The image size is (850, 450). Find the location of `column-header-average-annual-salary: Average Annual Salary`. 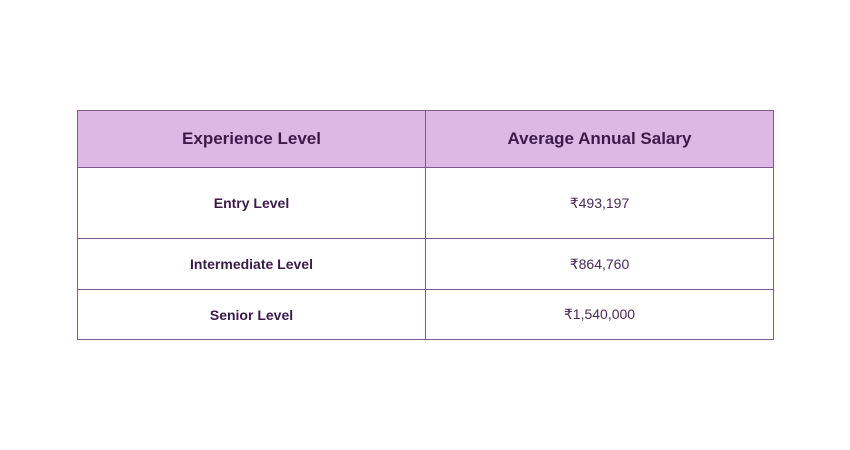

column-header-average-annual-salary: Average Annual Salary is located at coordinates (599, 139).